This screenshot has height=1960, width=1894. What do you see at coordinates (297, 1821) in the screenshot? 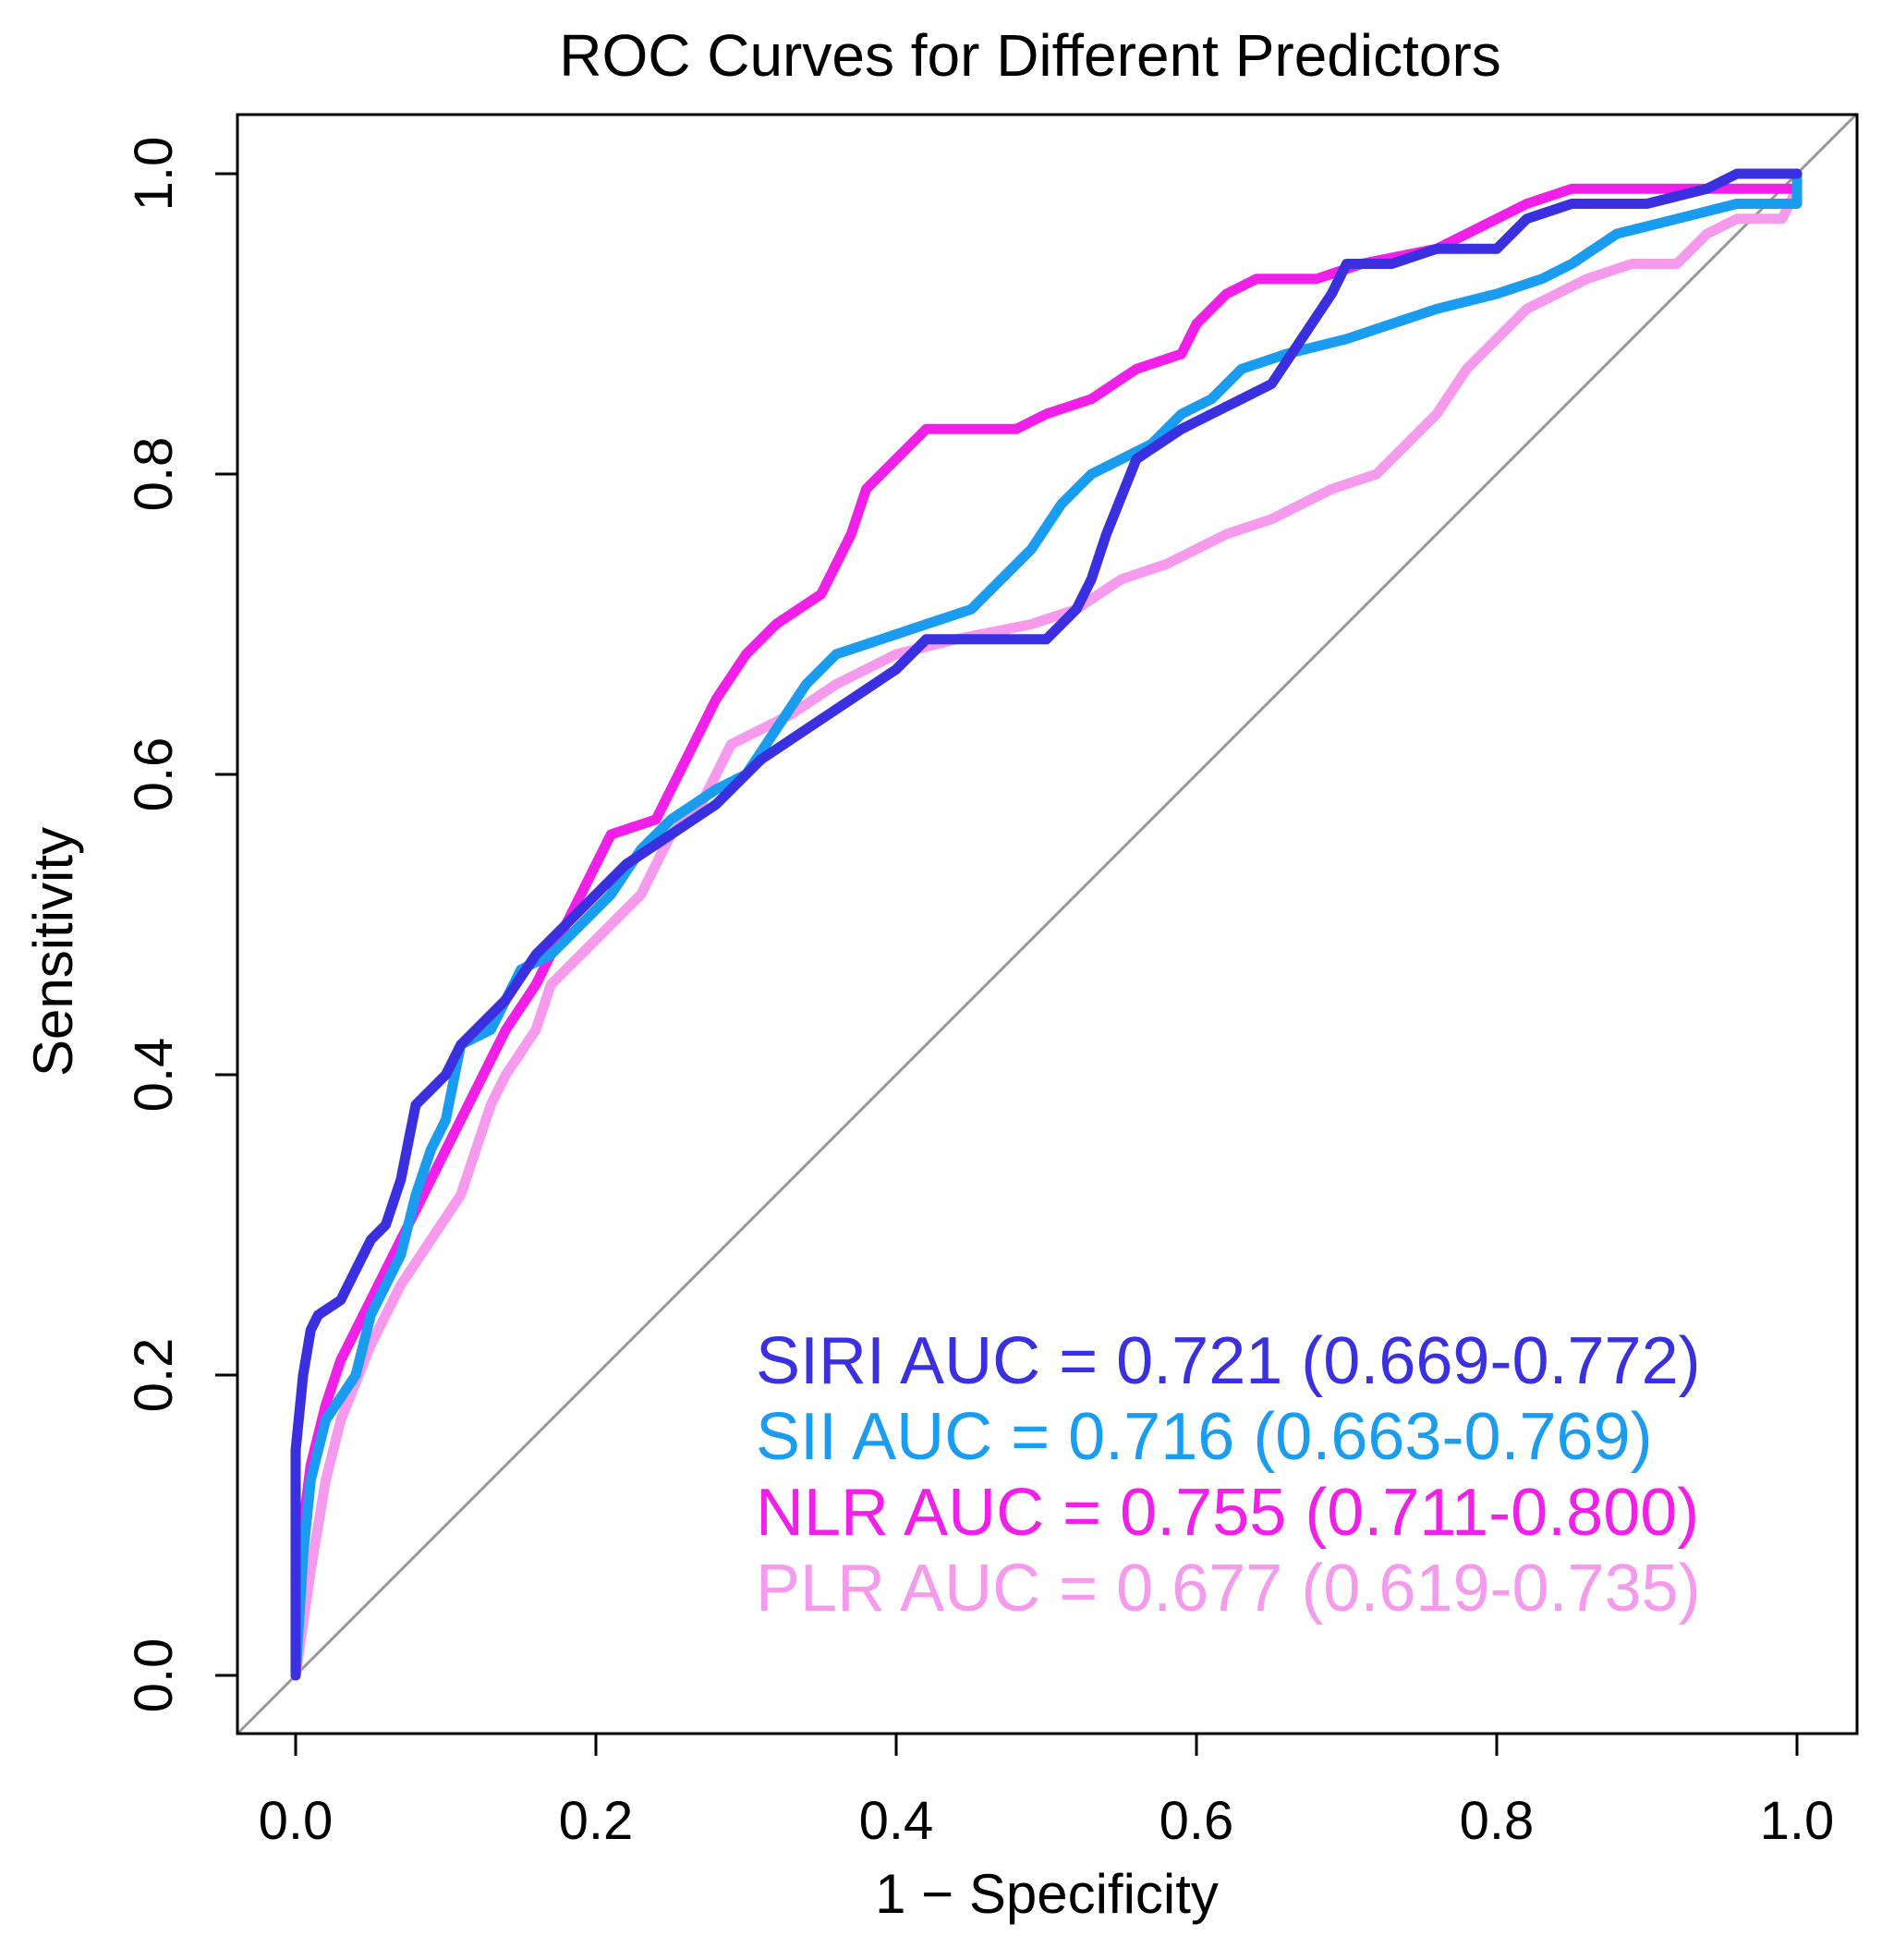
I see `x-tick-label: 0.0` at bounding box center [297, 1821].